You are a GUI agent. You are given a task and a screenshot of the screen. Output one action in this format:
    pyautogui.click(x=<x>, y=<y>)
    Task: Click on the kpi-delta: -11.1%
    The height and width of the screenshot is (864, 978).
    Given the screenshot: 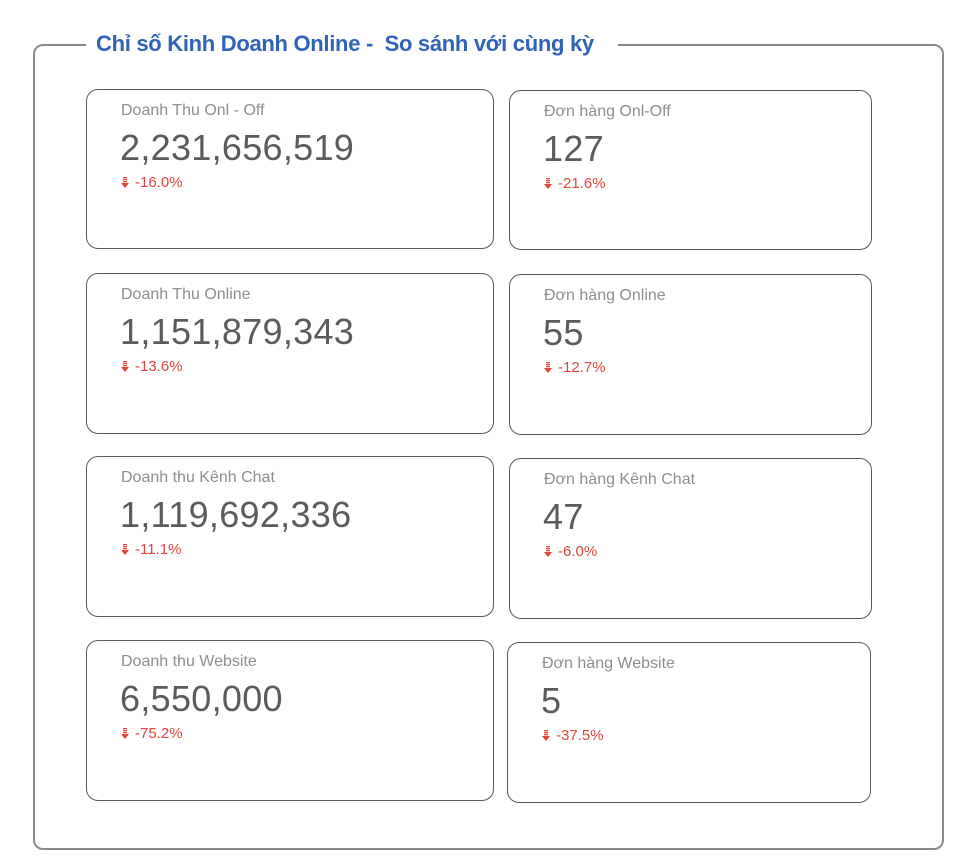 What is the action you would take?
    pyautogui.click(x=151, y=549)
    